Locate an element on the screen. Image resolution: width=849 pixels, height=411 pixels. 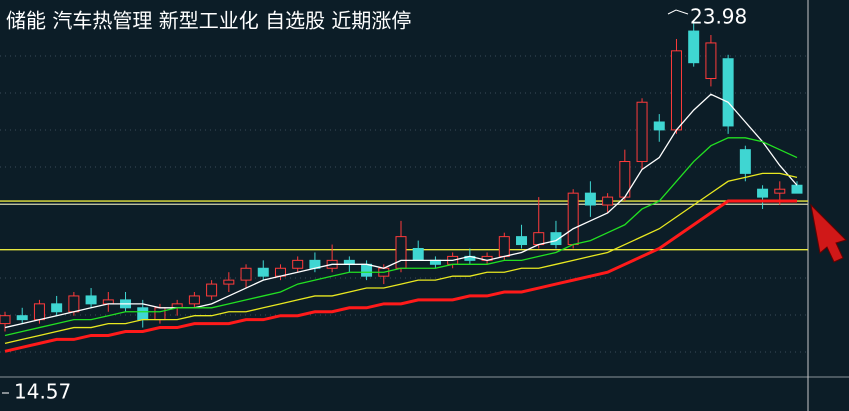
high-pointer is located at coordinates (678, 12).